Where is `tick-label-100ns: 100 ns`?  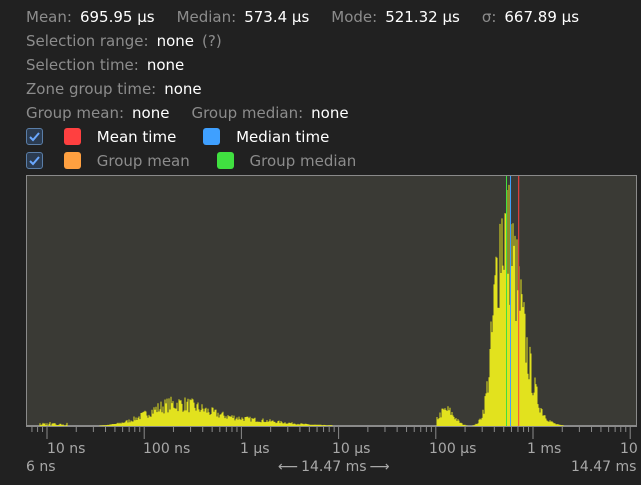 tick-label-100ns: 100 ns is located at coordinates (167, 449).